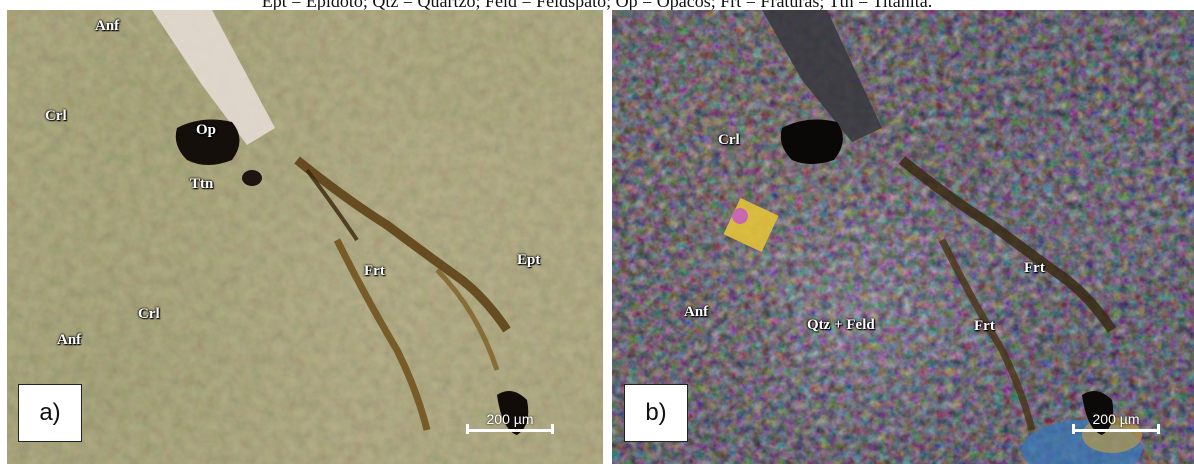 The width and height of the screenshot is (1194, 464). I want to click on mineral-label-op: Op, so click(206, 130).